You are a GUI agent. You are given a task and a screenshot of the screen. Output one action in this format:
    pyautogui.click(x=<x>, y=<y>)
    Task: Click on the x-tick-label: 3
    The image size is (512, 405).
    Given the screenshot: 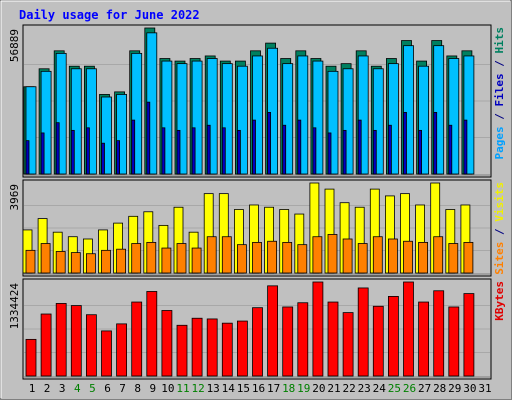 What is the action you would take?
    pyautogui.click(x=62, y=388)
    